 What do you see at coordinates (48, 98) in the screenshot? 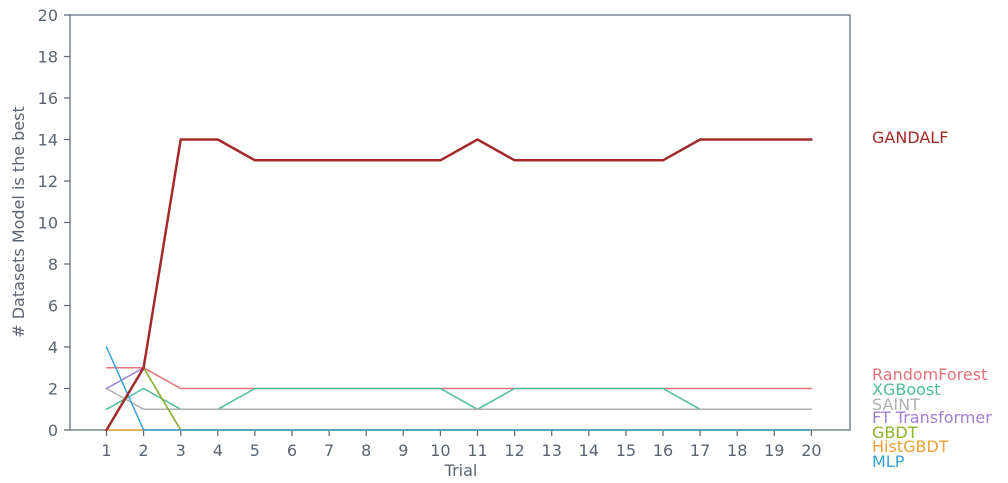
I see `y-tick-label: 16` at bounding box center [48, 98].